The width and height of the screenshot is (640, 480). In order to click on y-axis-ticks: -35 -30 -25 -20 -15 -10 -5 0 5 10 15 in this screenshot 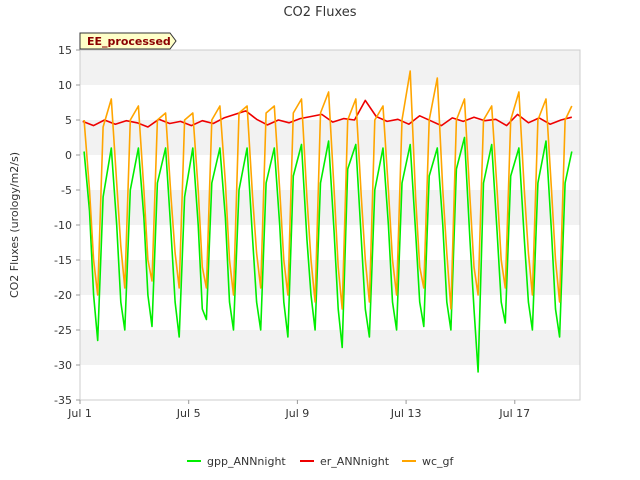, I will do `click(67, 225)`.